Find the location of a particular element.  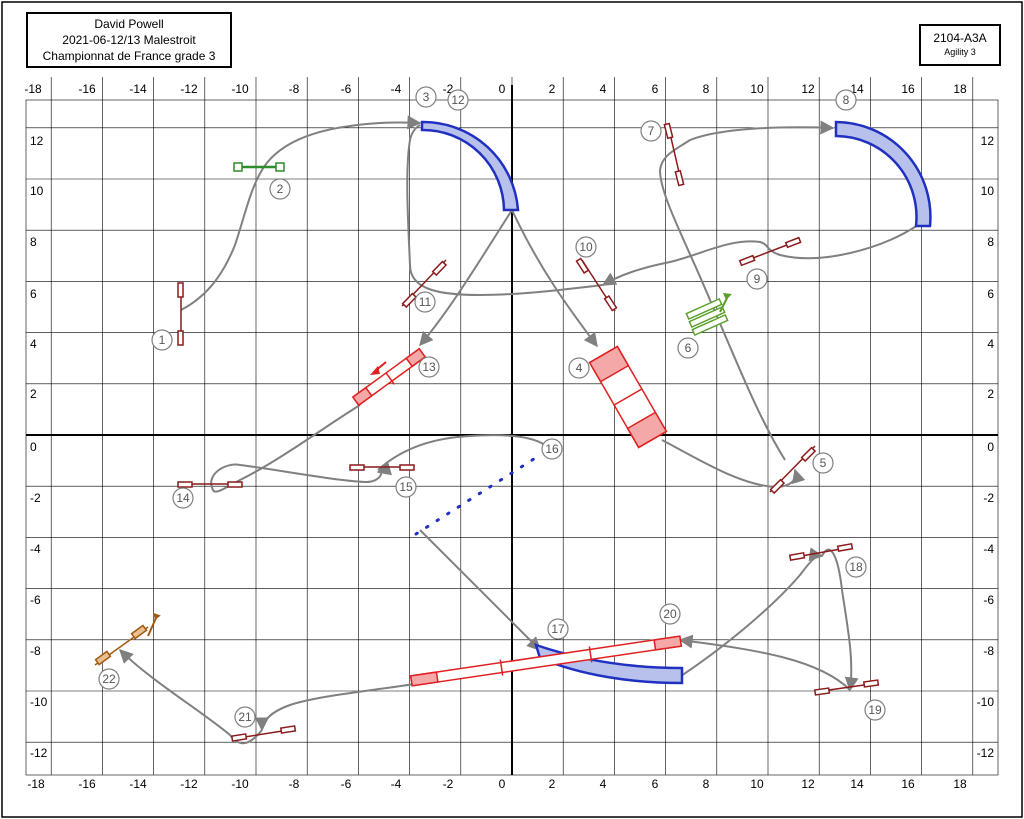

number-11-circle is located at coordinates (425, 302).